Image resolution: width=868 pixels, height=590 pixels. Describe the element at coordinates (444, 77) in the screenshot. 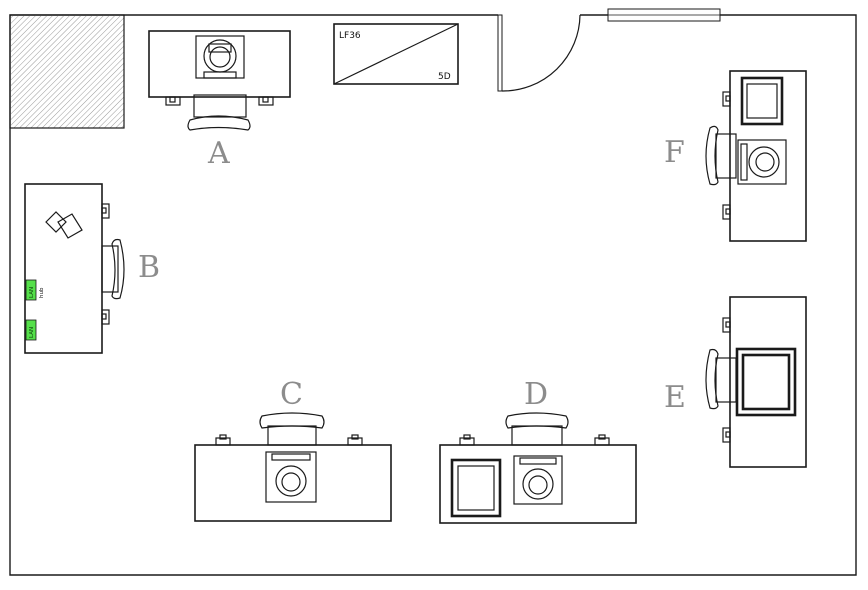

I see `cabinet-bottom-label: 5D` at that location.